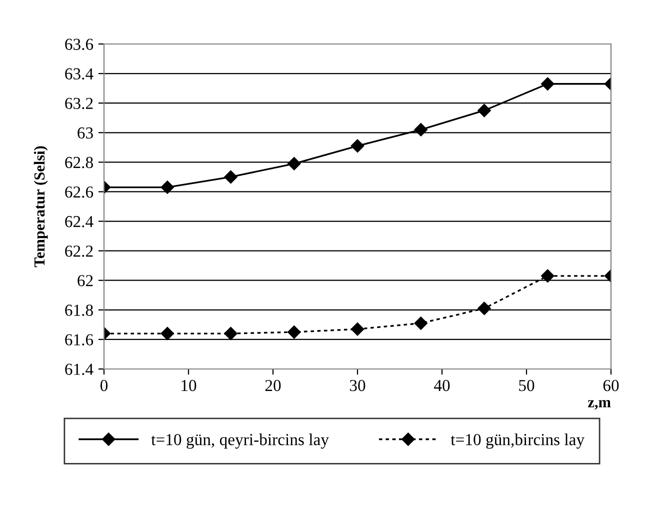  What do you see at coordinates (517, 441) in the screenshot?
I see `legend-label: t=10 gün,bircins lay` at bounding box center [517, 441].